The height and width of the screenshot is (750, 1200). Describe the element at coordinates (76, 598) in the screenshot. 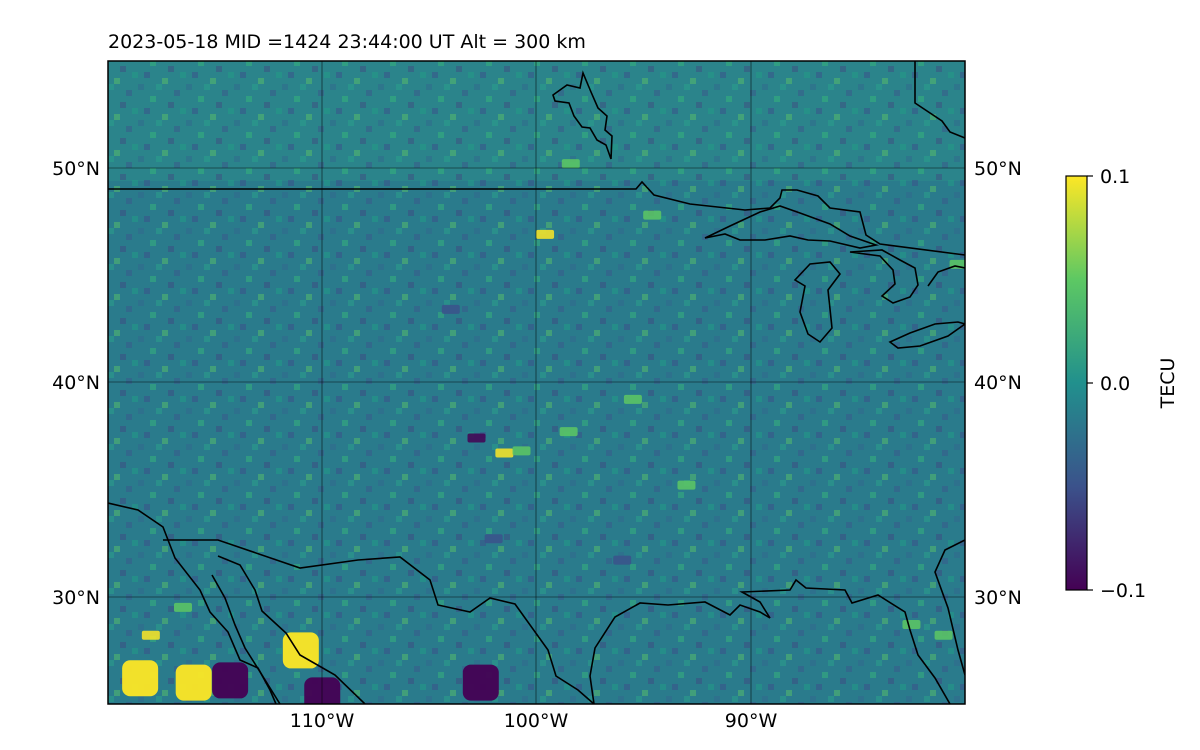

I see `lat-label-left-30: 30°N` at that location.